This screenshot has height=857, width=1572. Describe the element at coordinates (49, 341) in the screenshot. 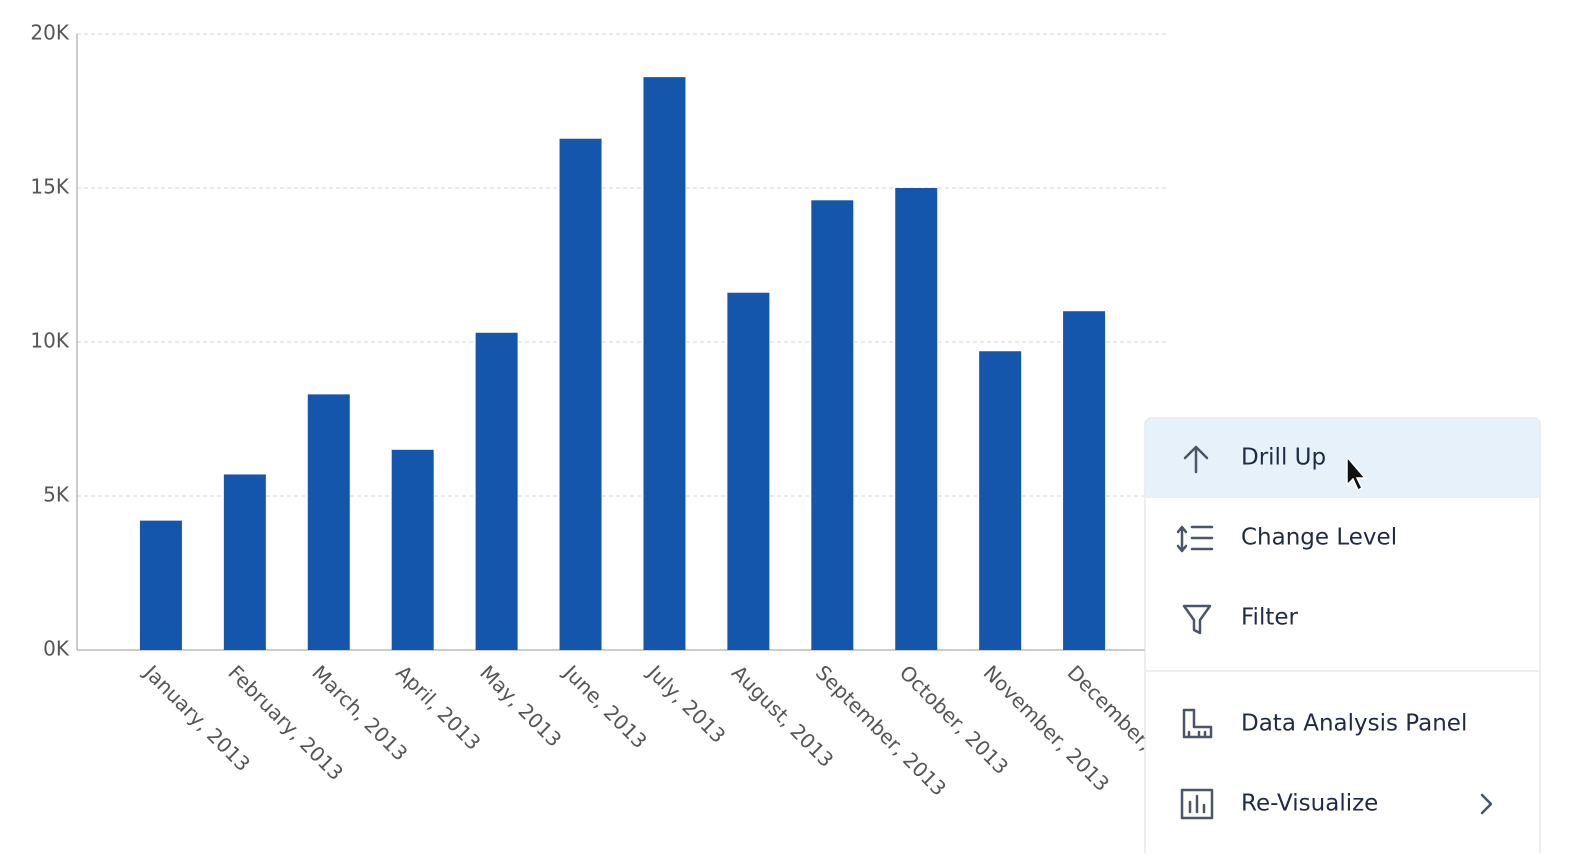

I see `y-tick-label: 10K` at that location.